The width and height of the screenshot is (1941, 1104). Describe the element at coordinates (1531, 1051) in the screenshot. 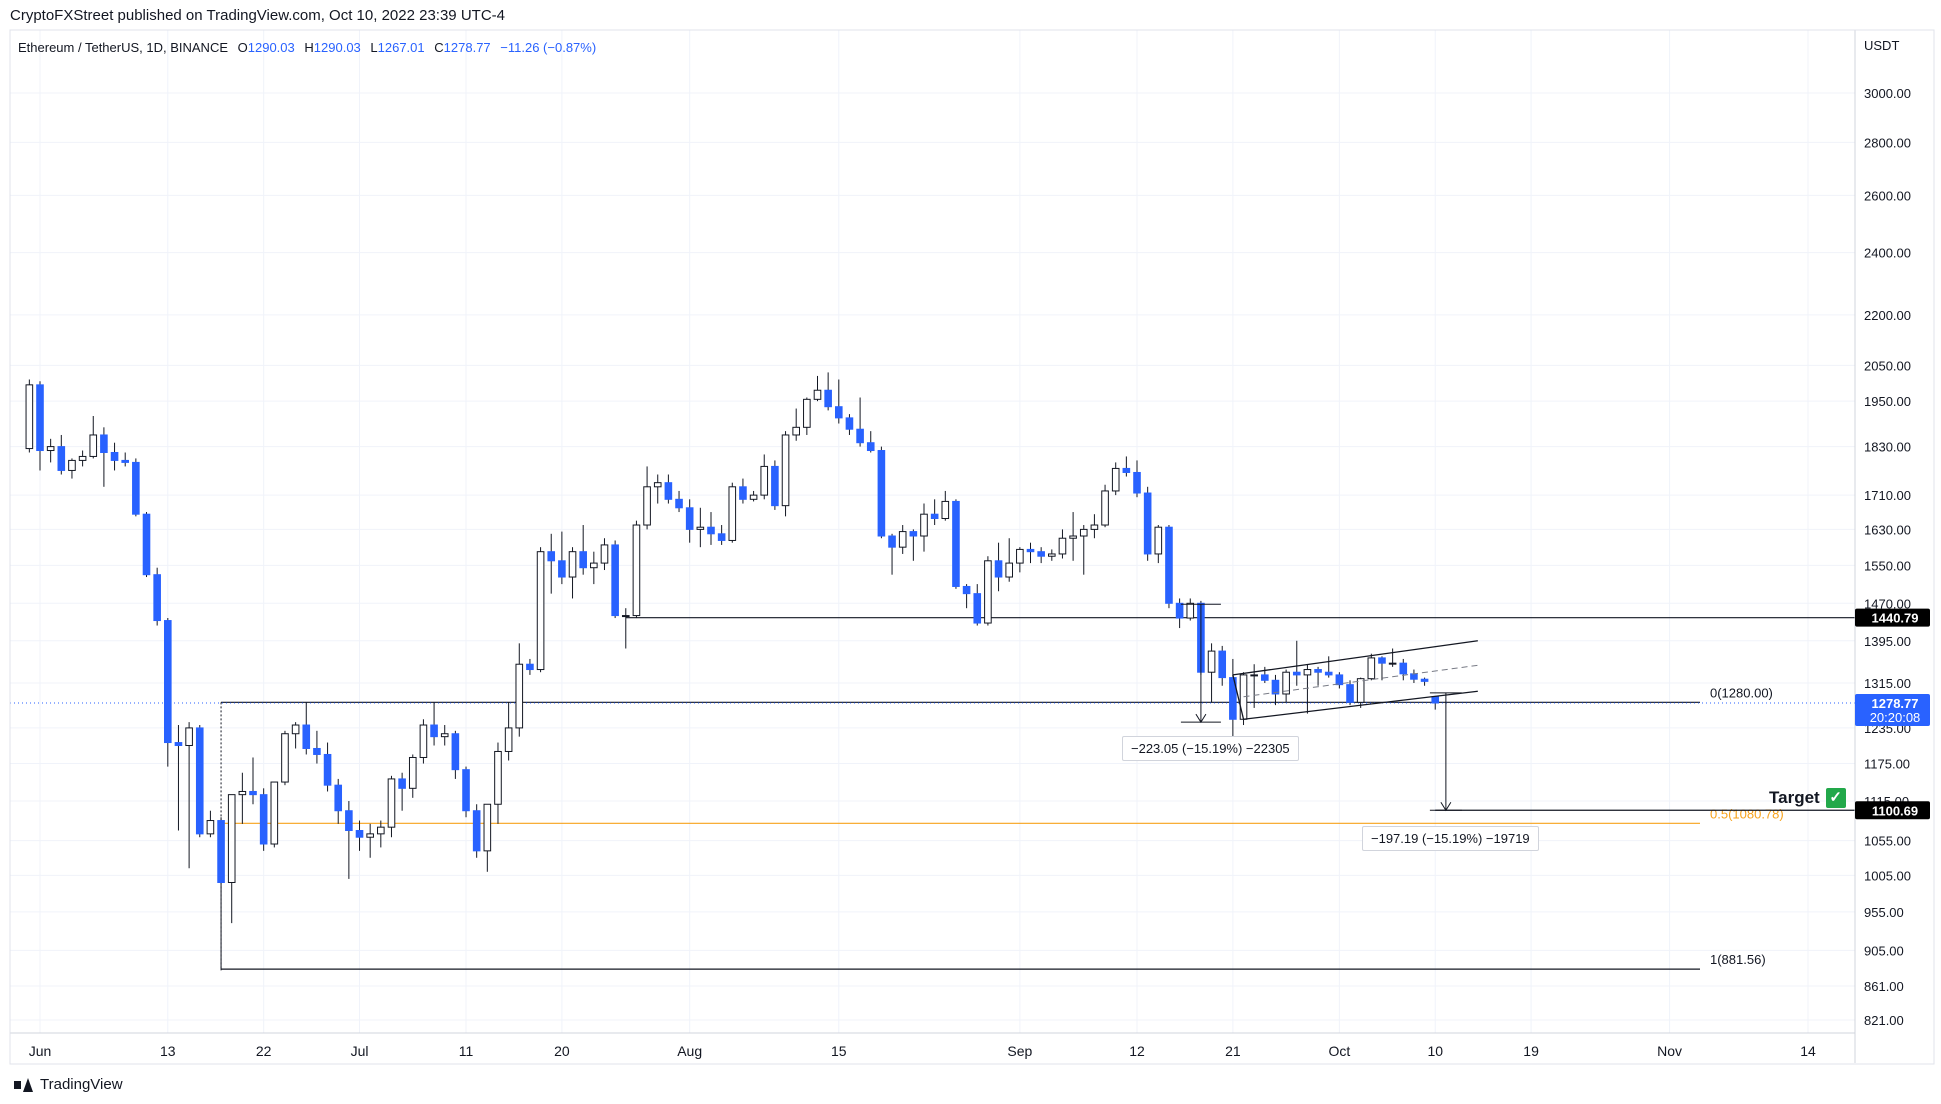

I see `time-tick-label: 19` at that location.